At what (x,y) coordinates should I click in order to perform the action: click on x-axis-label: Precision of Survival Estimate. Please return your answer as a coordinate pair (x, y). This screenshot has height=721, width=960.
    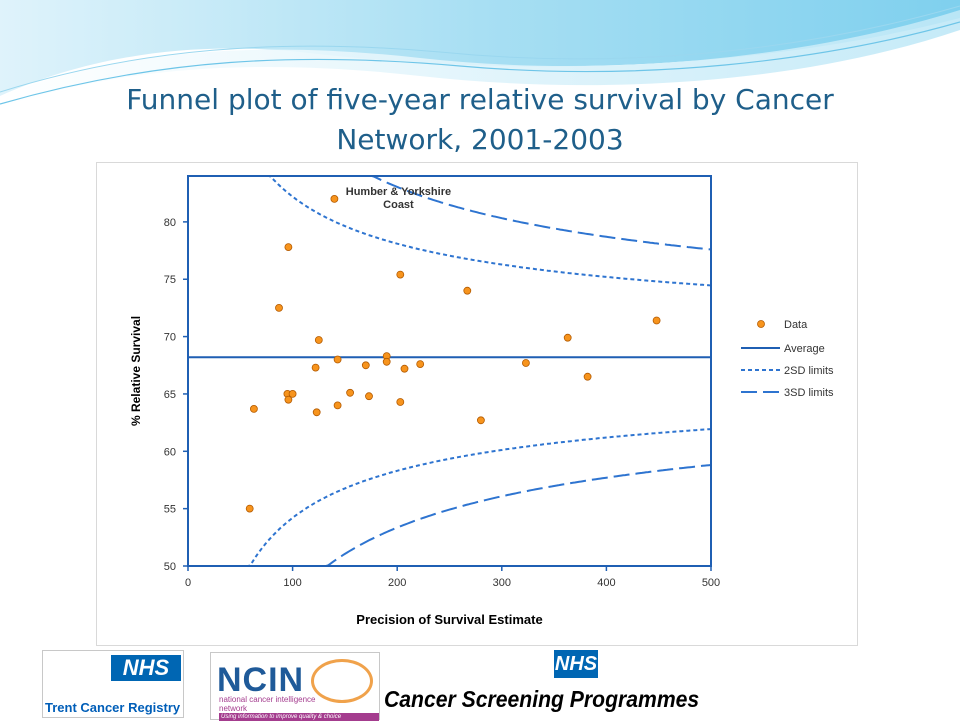
    Looking at the image, I should click on (449, 619).